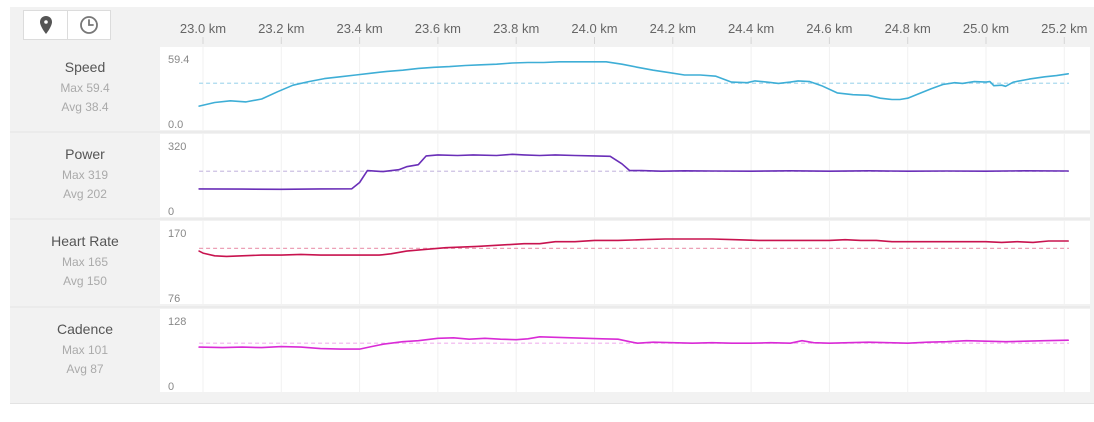  What do you see at coordinates (986, 28) in the screenshot?
I see `x-tick-label: 25.0 km` at bounding box center [986, 28].